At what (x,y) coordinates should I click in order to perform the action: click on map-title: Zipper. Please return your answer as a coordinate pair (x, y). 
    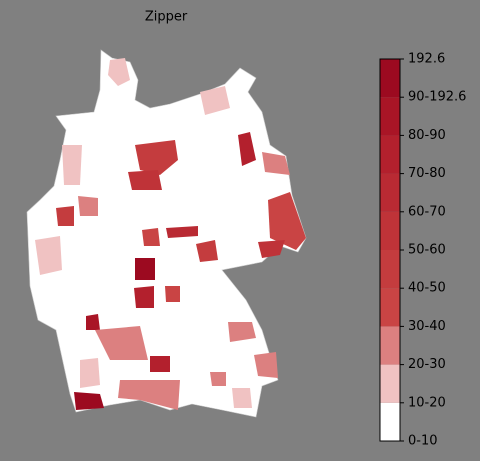
    Looking at the image, I should click on (166, 17).